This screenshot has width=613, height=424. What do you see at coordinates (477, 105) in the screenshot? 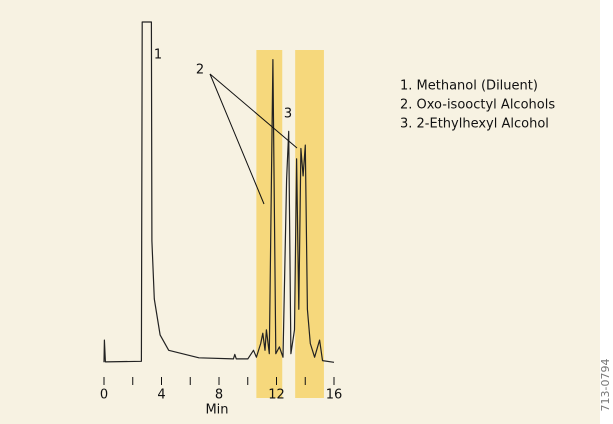
I see `legend-item: 2. Oxo-isooctyl Alcohols` at bounding box center [477, 105].